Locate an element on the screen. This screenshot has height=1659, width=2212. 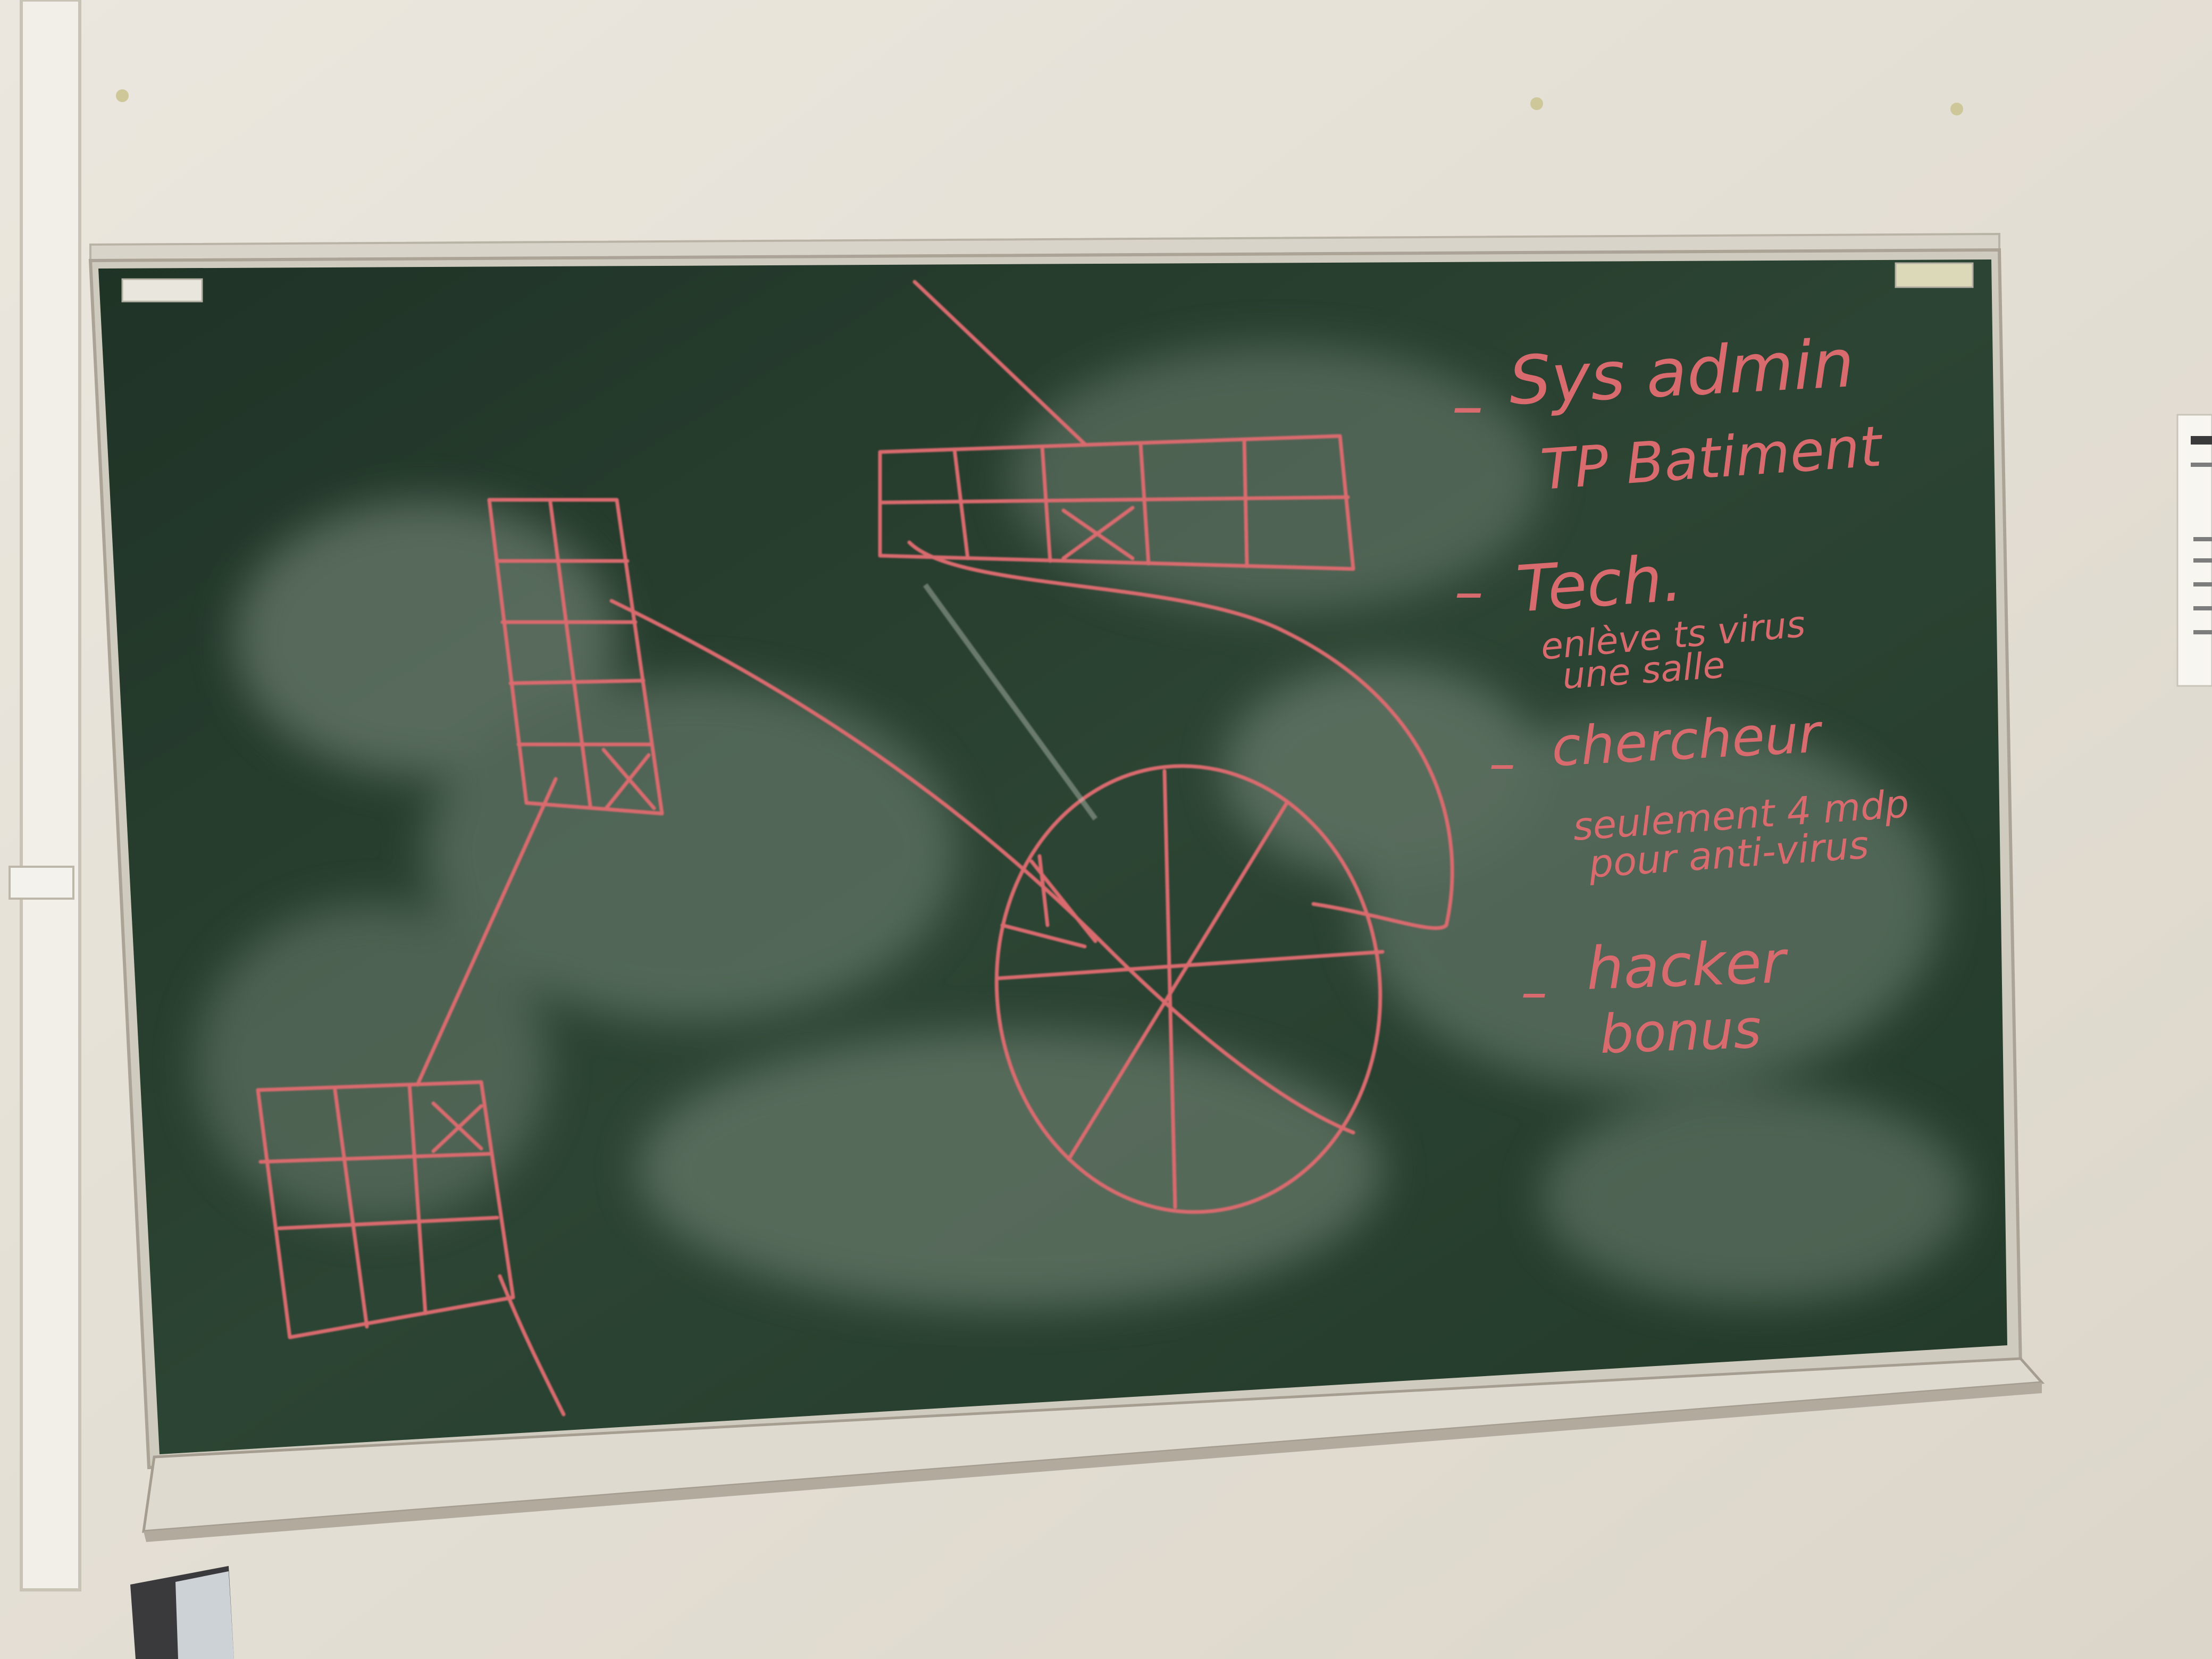
note-hacker: – hacker bonus is located at coordinates (1655, 997).